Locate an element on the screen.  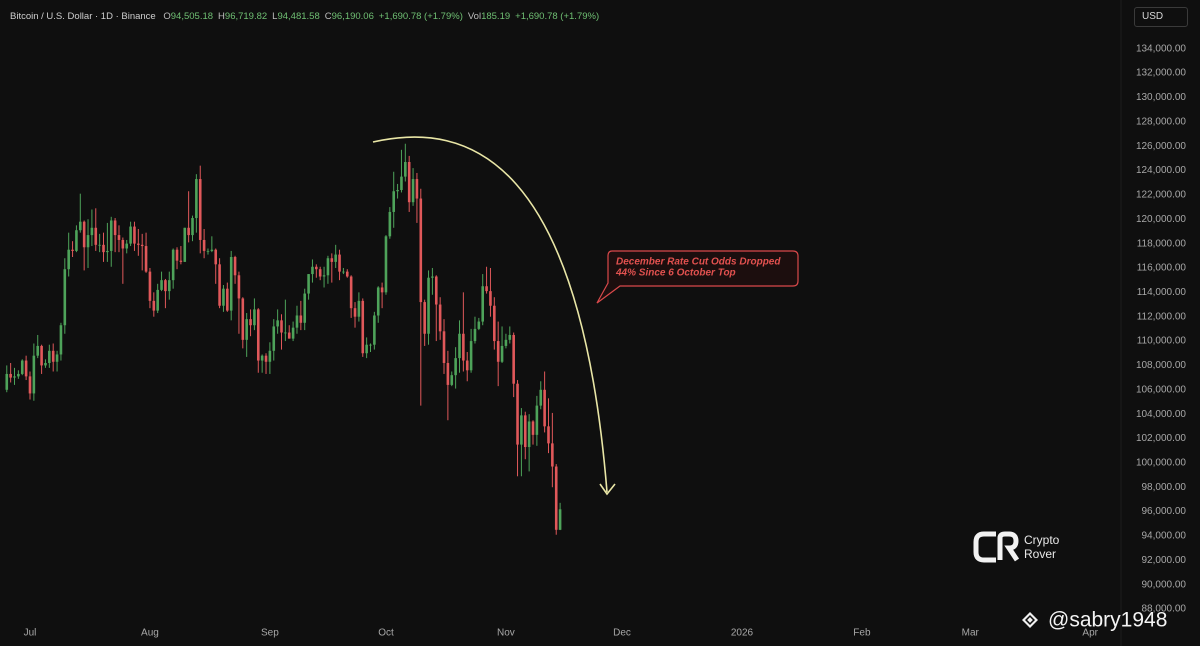
y-tick-label: 134,000.00 is located at coordinates (1161, 48).